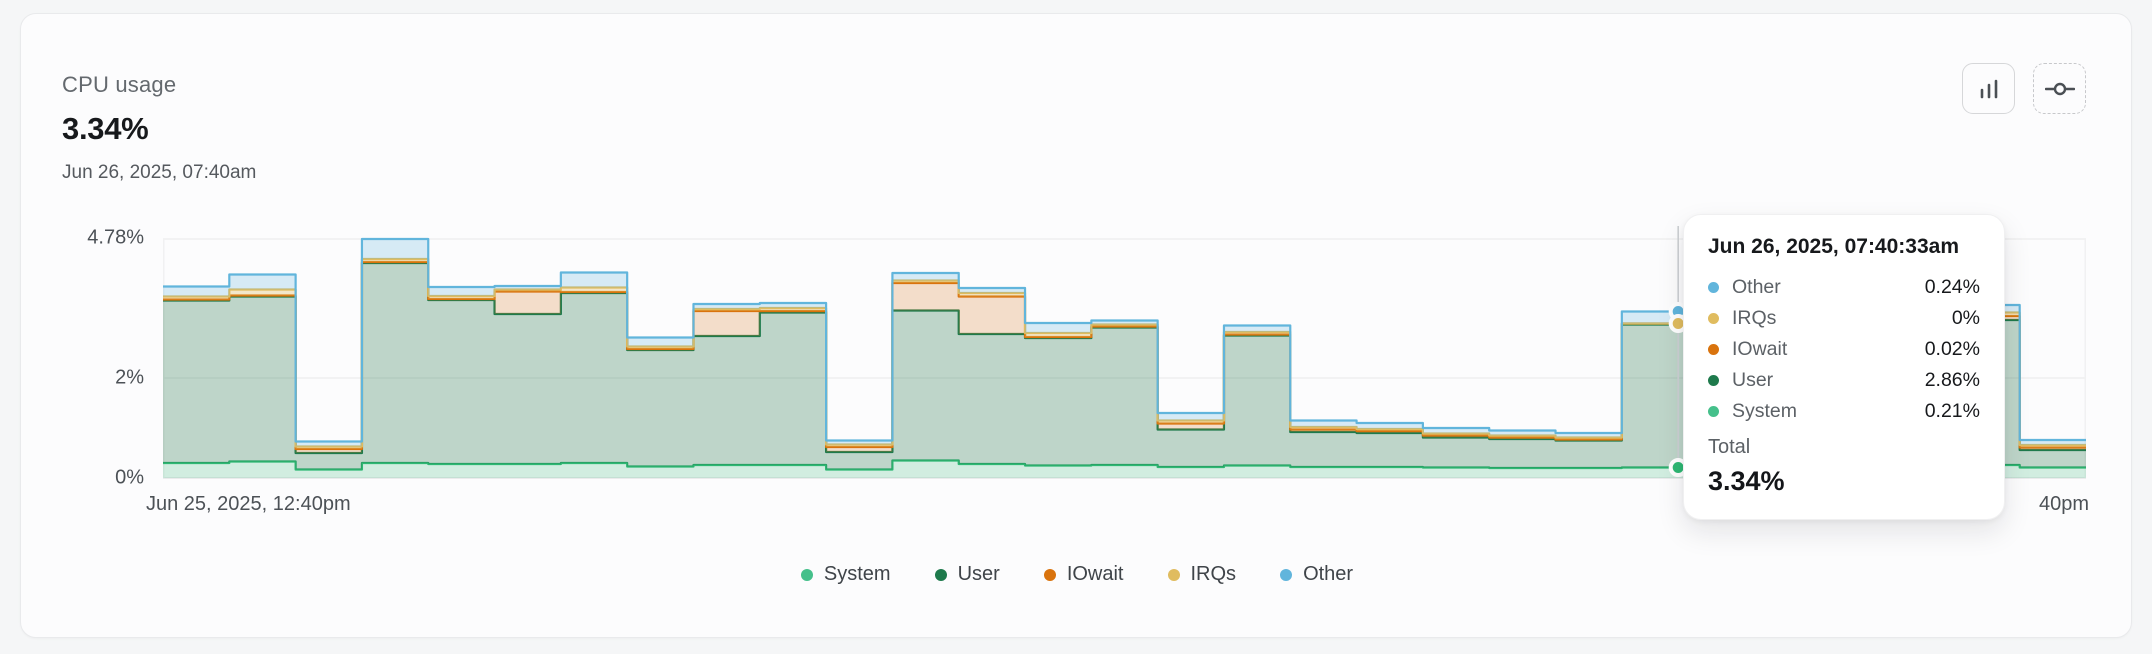 Image resolution: width=2152 pixels, height=654 pixels. I want to click on tooltip-row-user: User 2.86%, so click(1844, 380).